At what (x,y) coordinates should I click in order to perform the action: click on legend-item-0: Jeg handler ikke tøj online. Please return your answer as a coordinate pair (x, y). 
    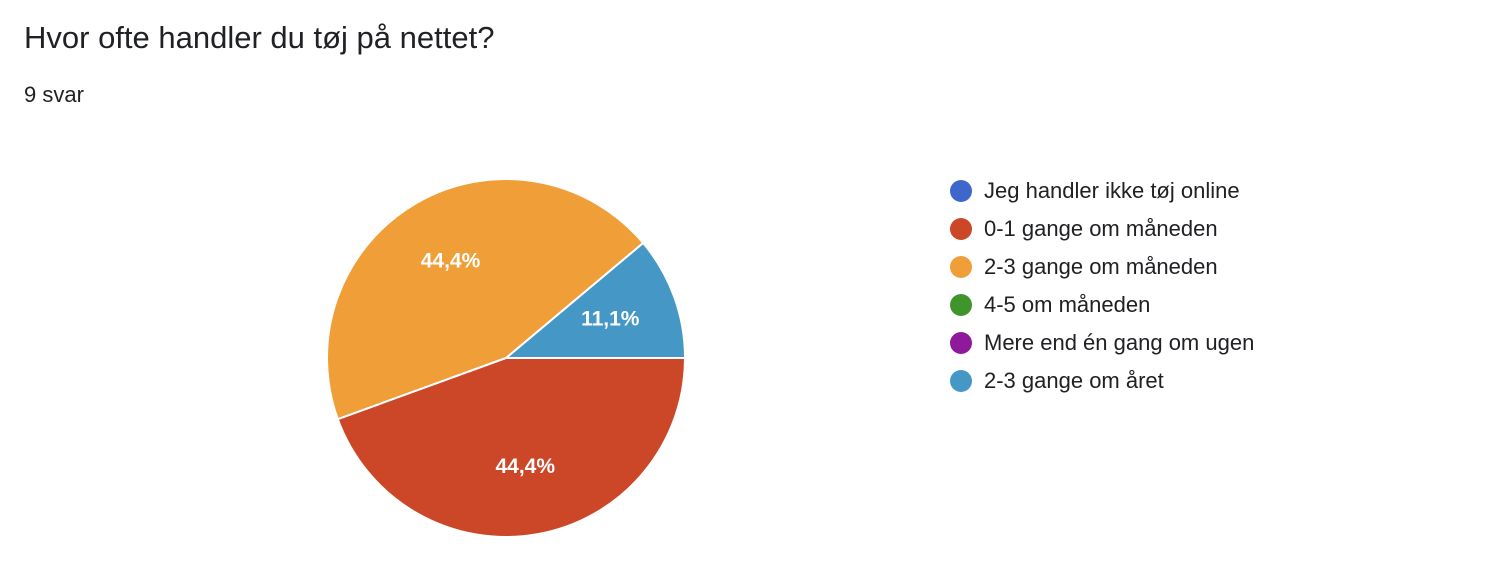
    Looking at the image, I should click on (1102, 191).